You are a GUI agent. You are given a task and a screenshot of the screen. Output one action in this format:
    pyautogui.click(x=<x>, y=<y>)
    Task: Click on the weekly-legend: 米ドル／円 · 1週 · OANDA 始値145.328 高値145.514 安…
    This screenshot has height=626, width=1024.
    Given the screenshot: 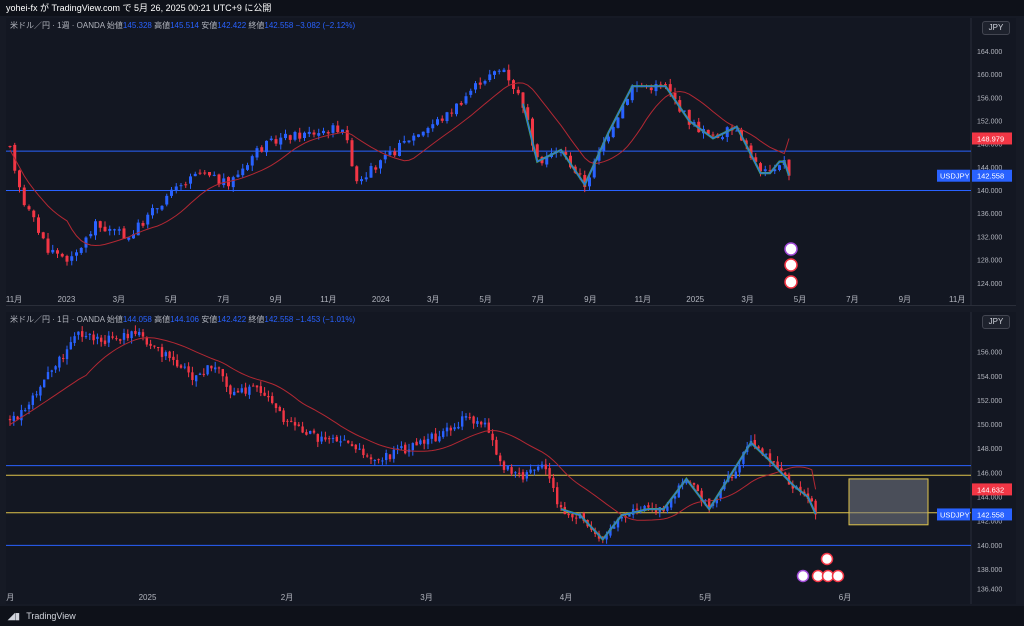 What is the action you would take?
    pyautogui.click(x=182, y=25)
    